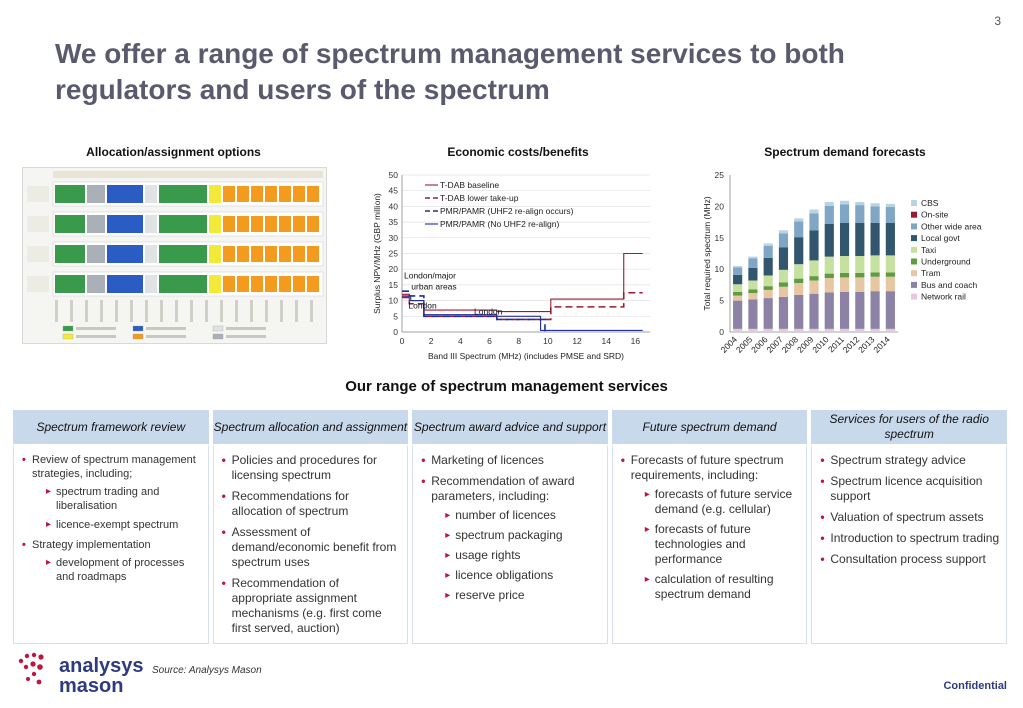  I want to click on service-column-header: Spectrum allocation and assignment, so click(310, 427).